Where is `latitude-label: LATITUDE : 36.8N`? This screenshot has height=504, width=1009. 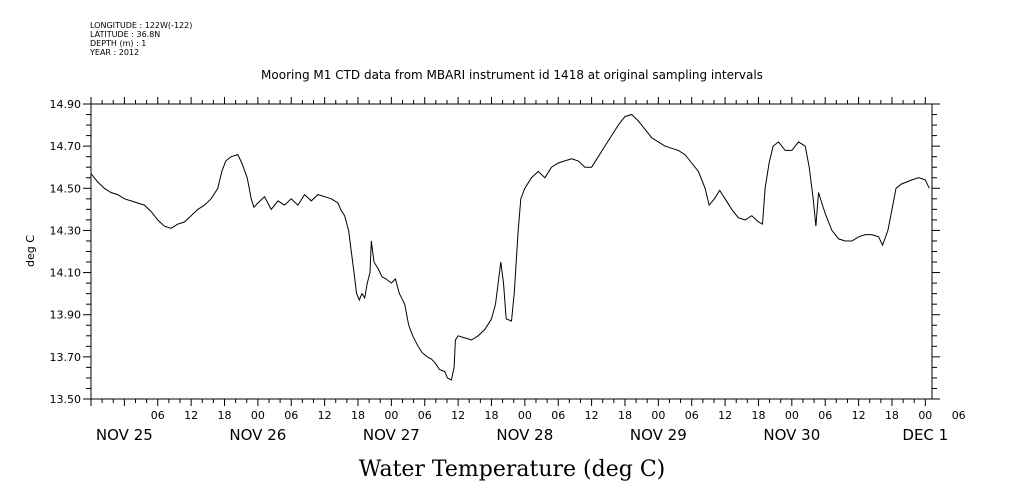 latitude-label: LATITUDE : 36.8N is located at coordinates (125, 34).